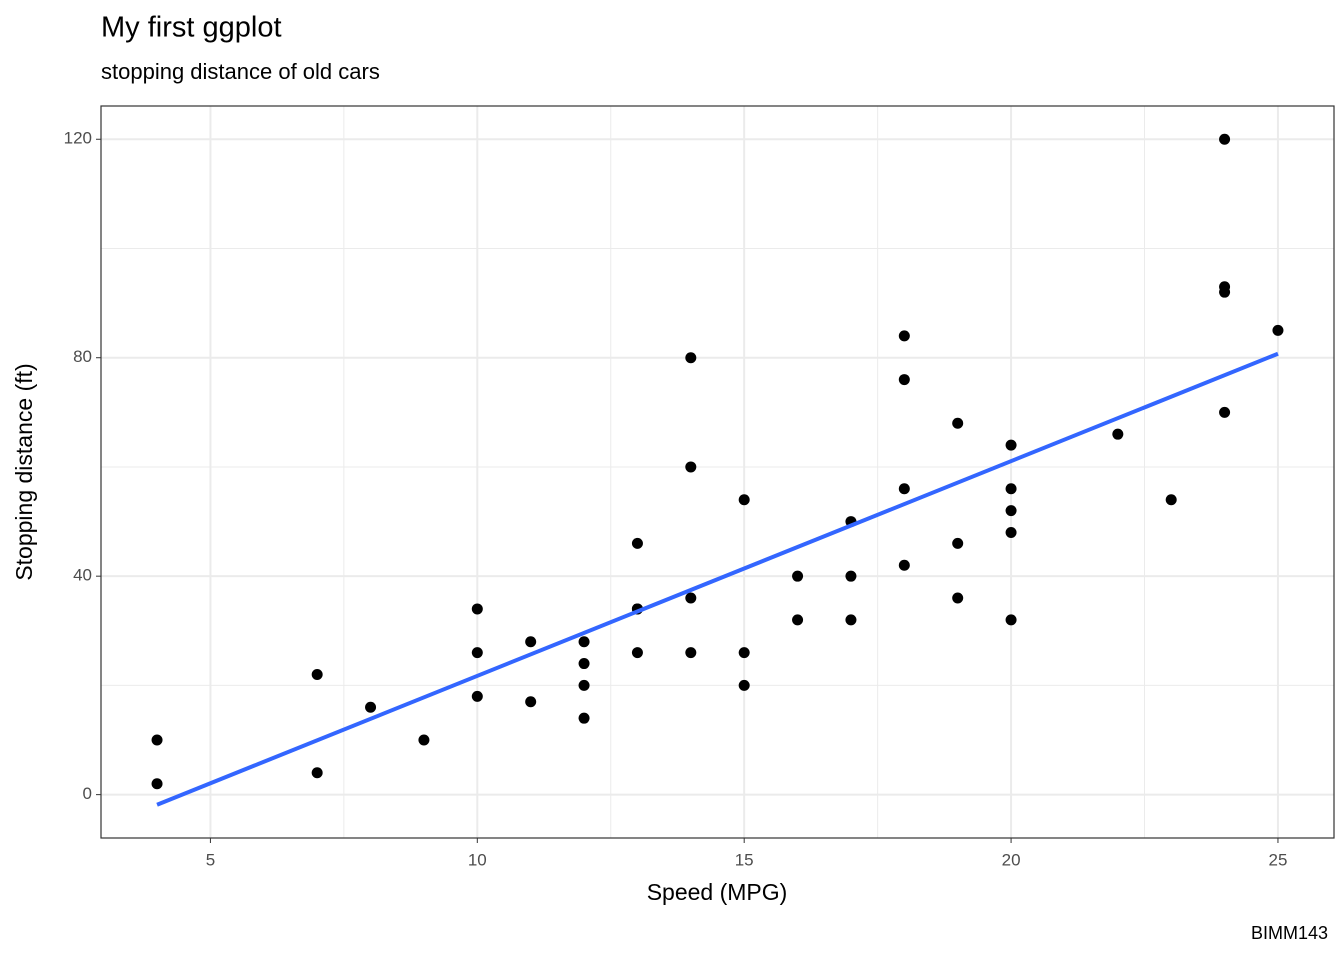 The height and width of the screenshot is (960, 1344). What do you see at coordinates (191, 28) in the screenshot?
I see `chart-title: My first ggplot` at bounding box center [191, 28].